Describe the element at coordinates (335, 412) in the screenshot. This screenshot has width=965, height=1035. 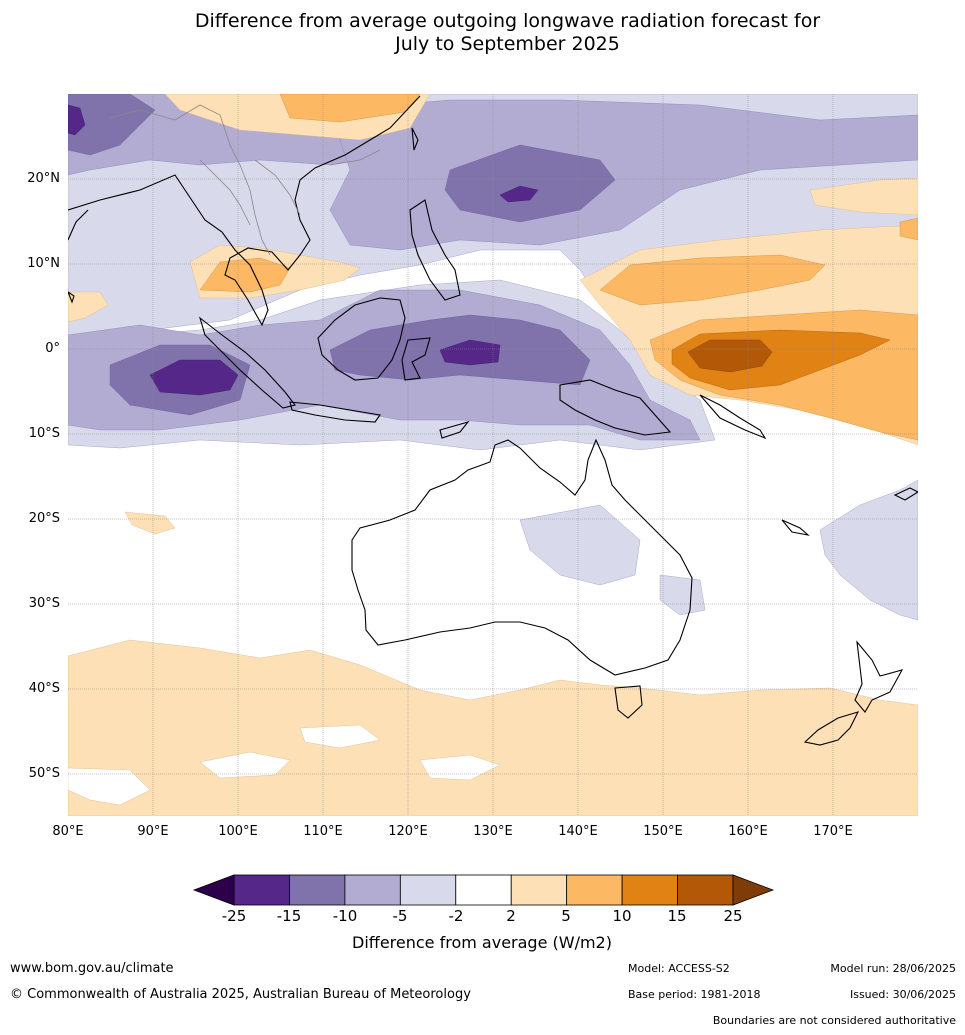
I see `java-coast` at that location.